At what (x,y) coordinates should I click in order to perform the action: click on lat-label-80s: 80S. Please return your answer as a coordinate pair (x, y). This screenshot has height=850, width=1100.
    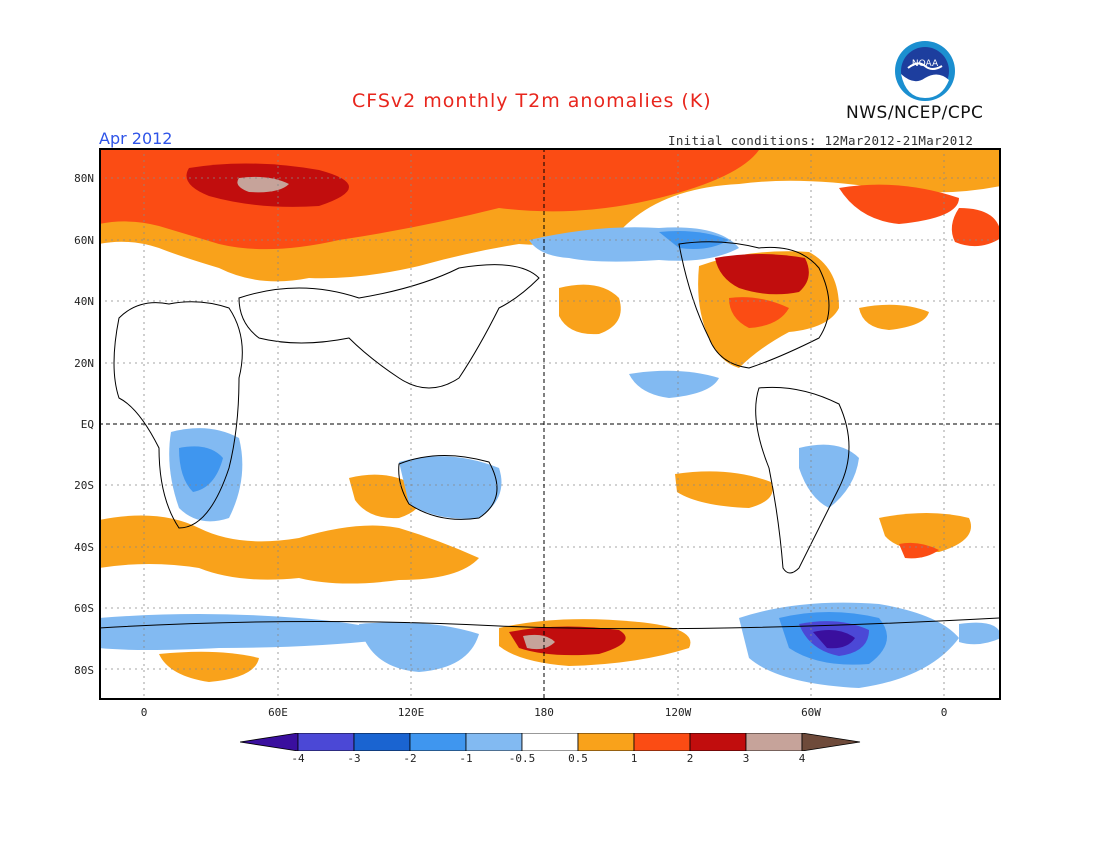
    Looking at the image, I should click on (84, 670).